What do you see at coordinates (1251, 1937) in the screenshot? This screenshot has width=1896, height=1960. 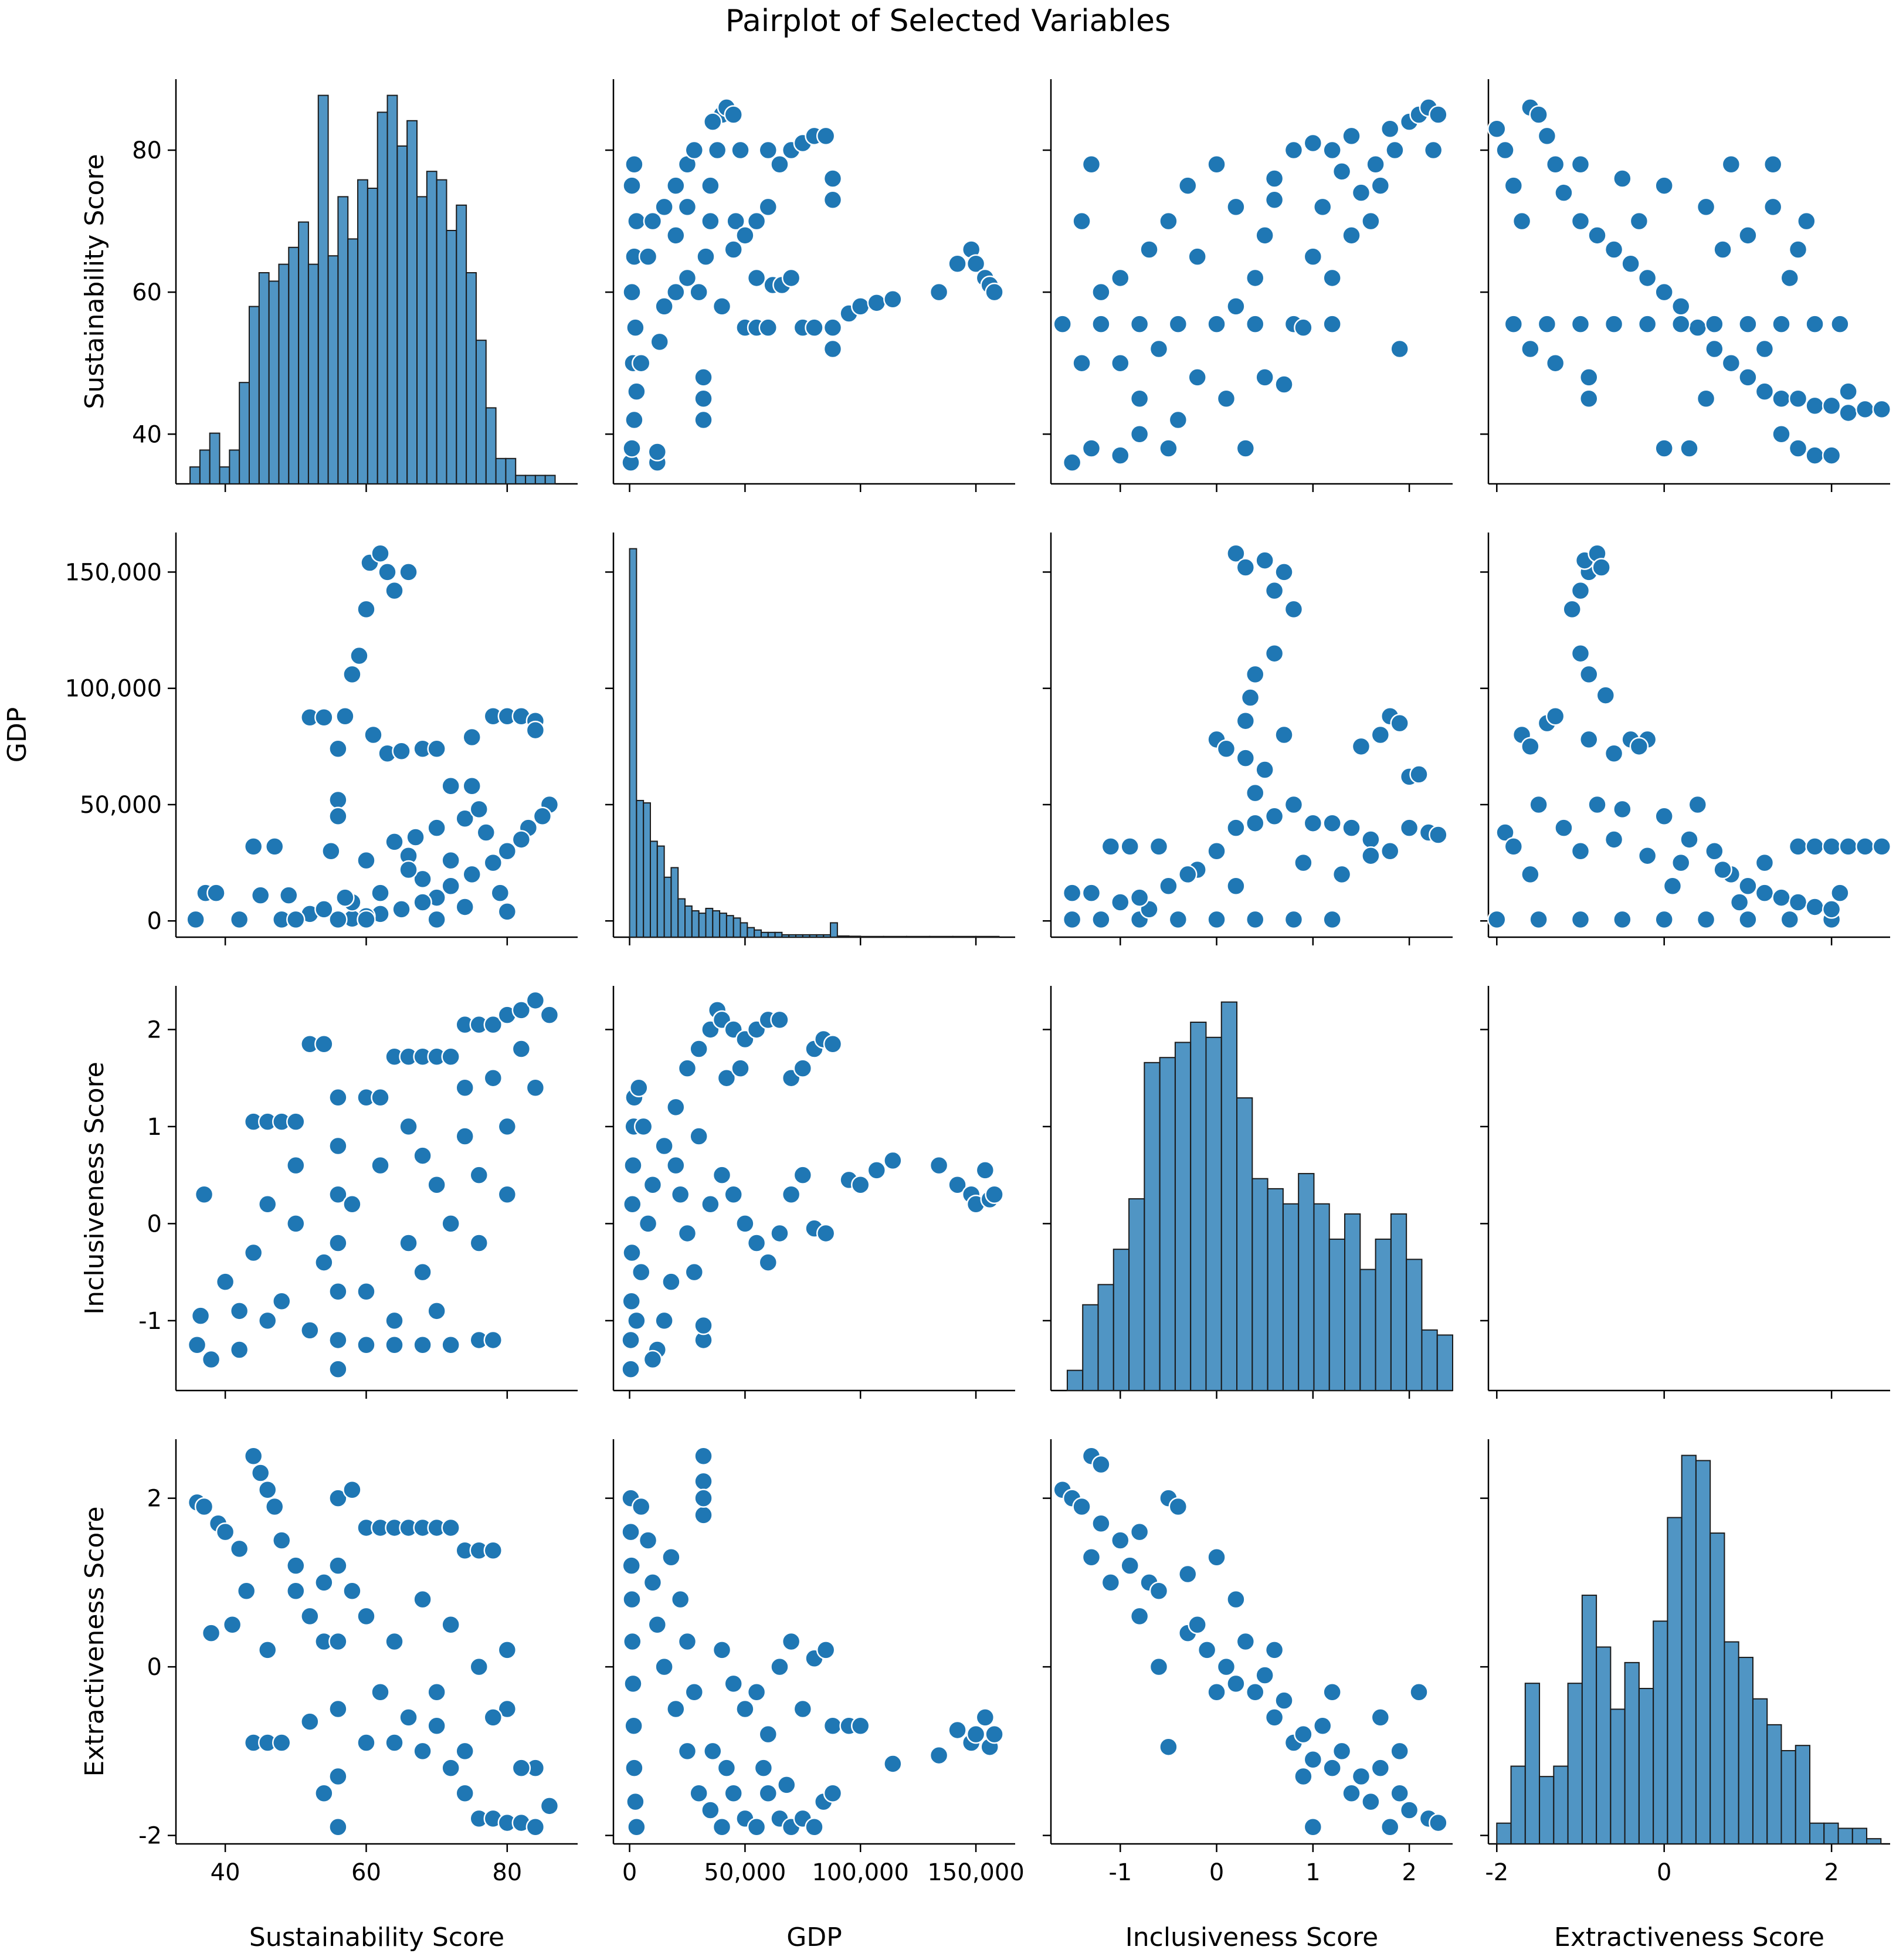 I see `x-axis-label: Inclusiveness Score` at bounding box center [1251, 1937].